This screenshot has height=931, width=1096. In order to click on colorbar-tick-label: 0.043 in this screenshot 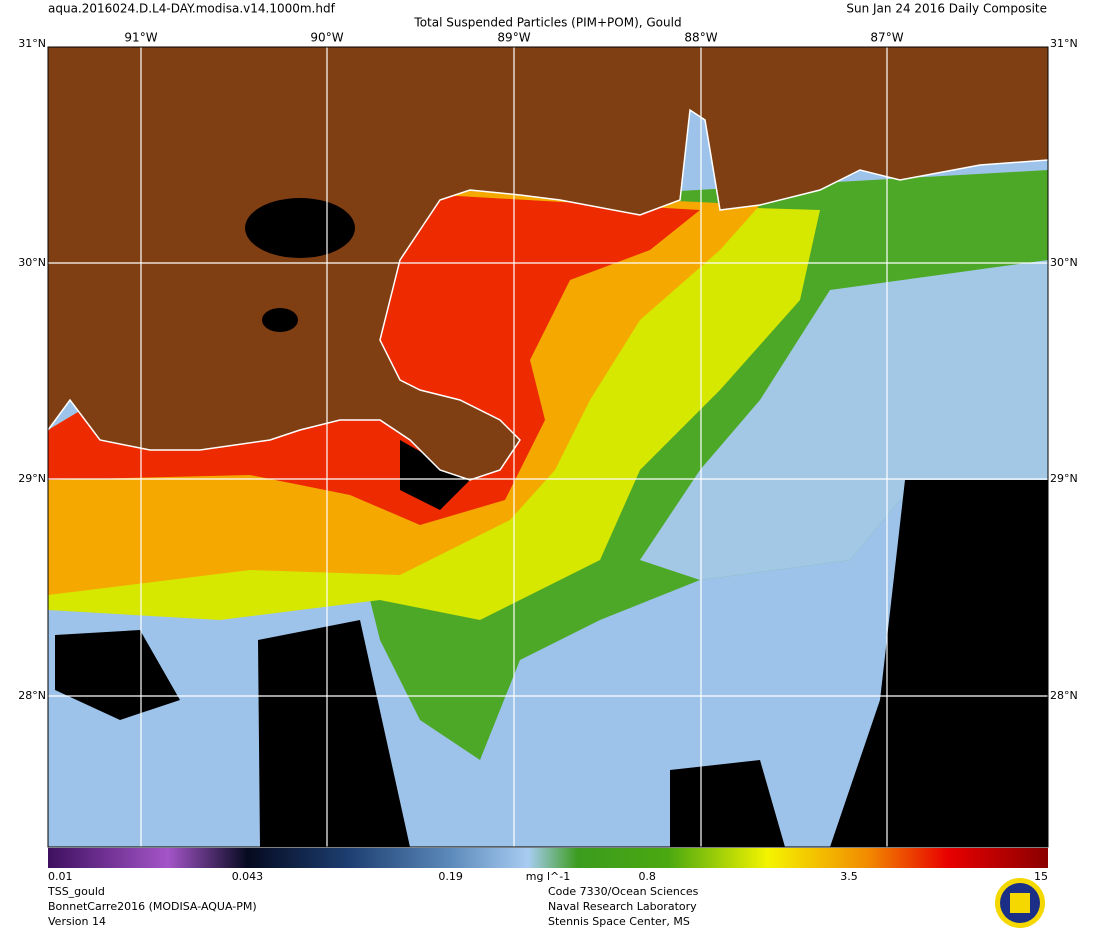, I will do `click(248, 876)`.